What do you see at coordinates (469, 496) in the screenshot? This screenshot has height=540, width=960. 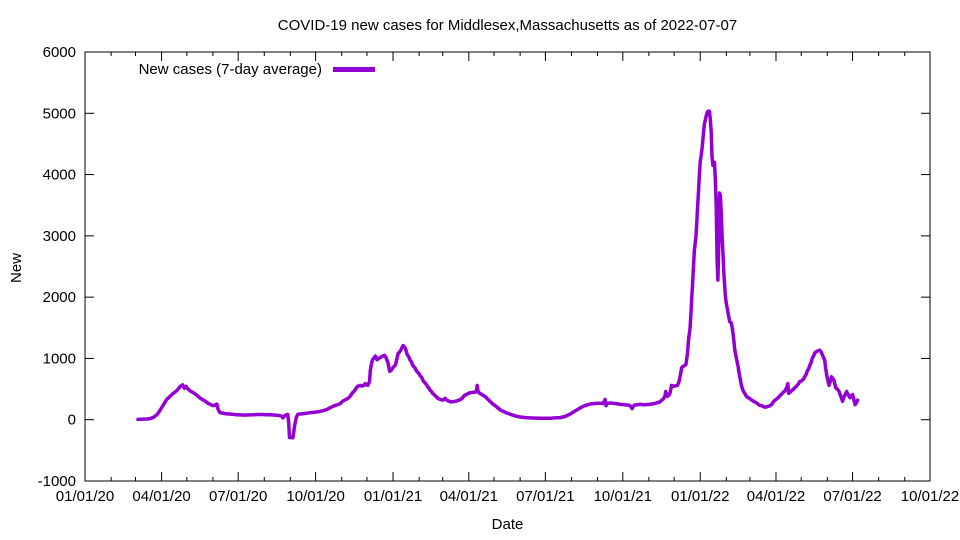 I see `x-tick-label: 04/01/21` at bounding box center [469, 496].